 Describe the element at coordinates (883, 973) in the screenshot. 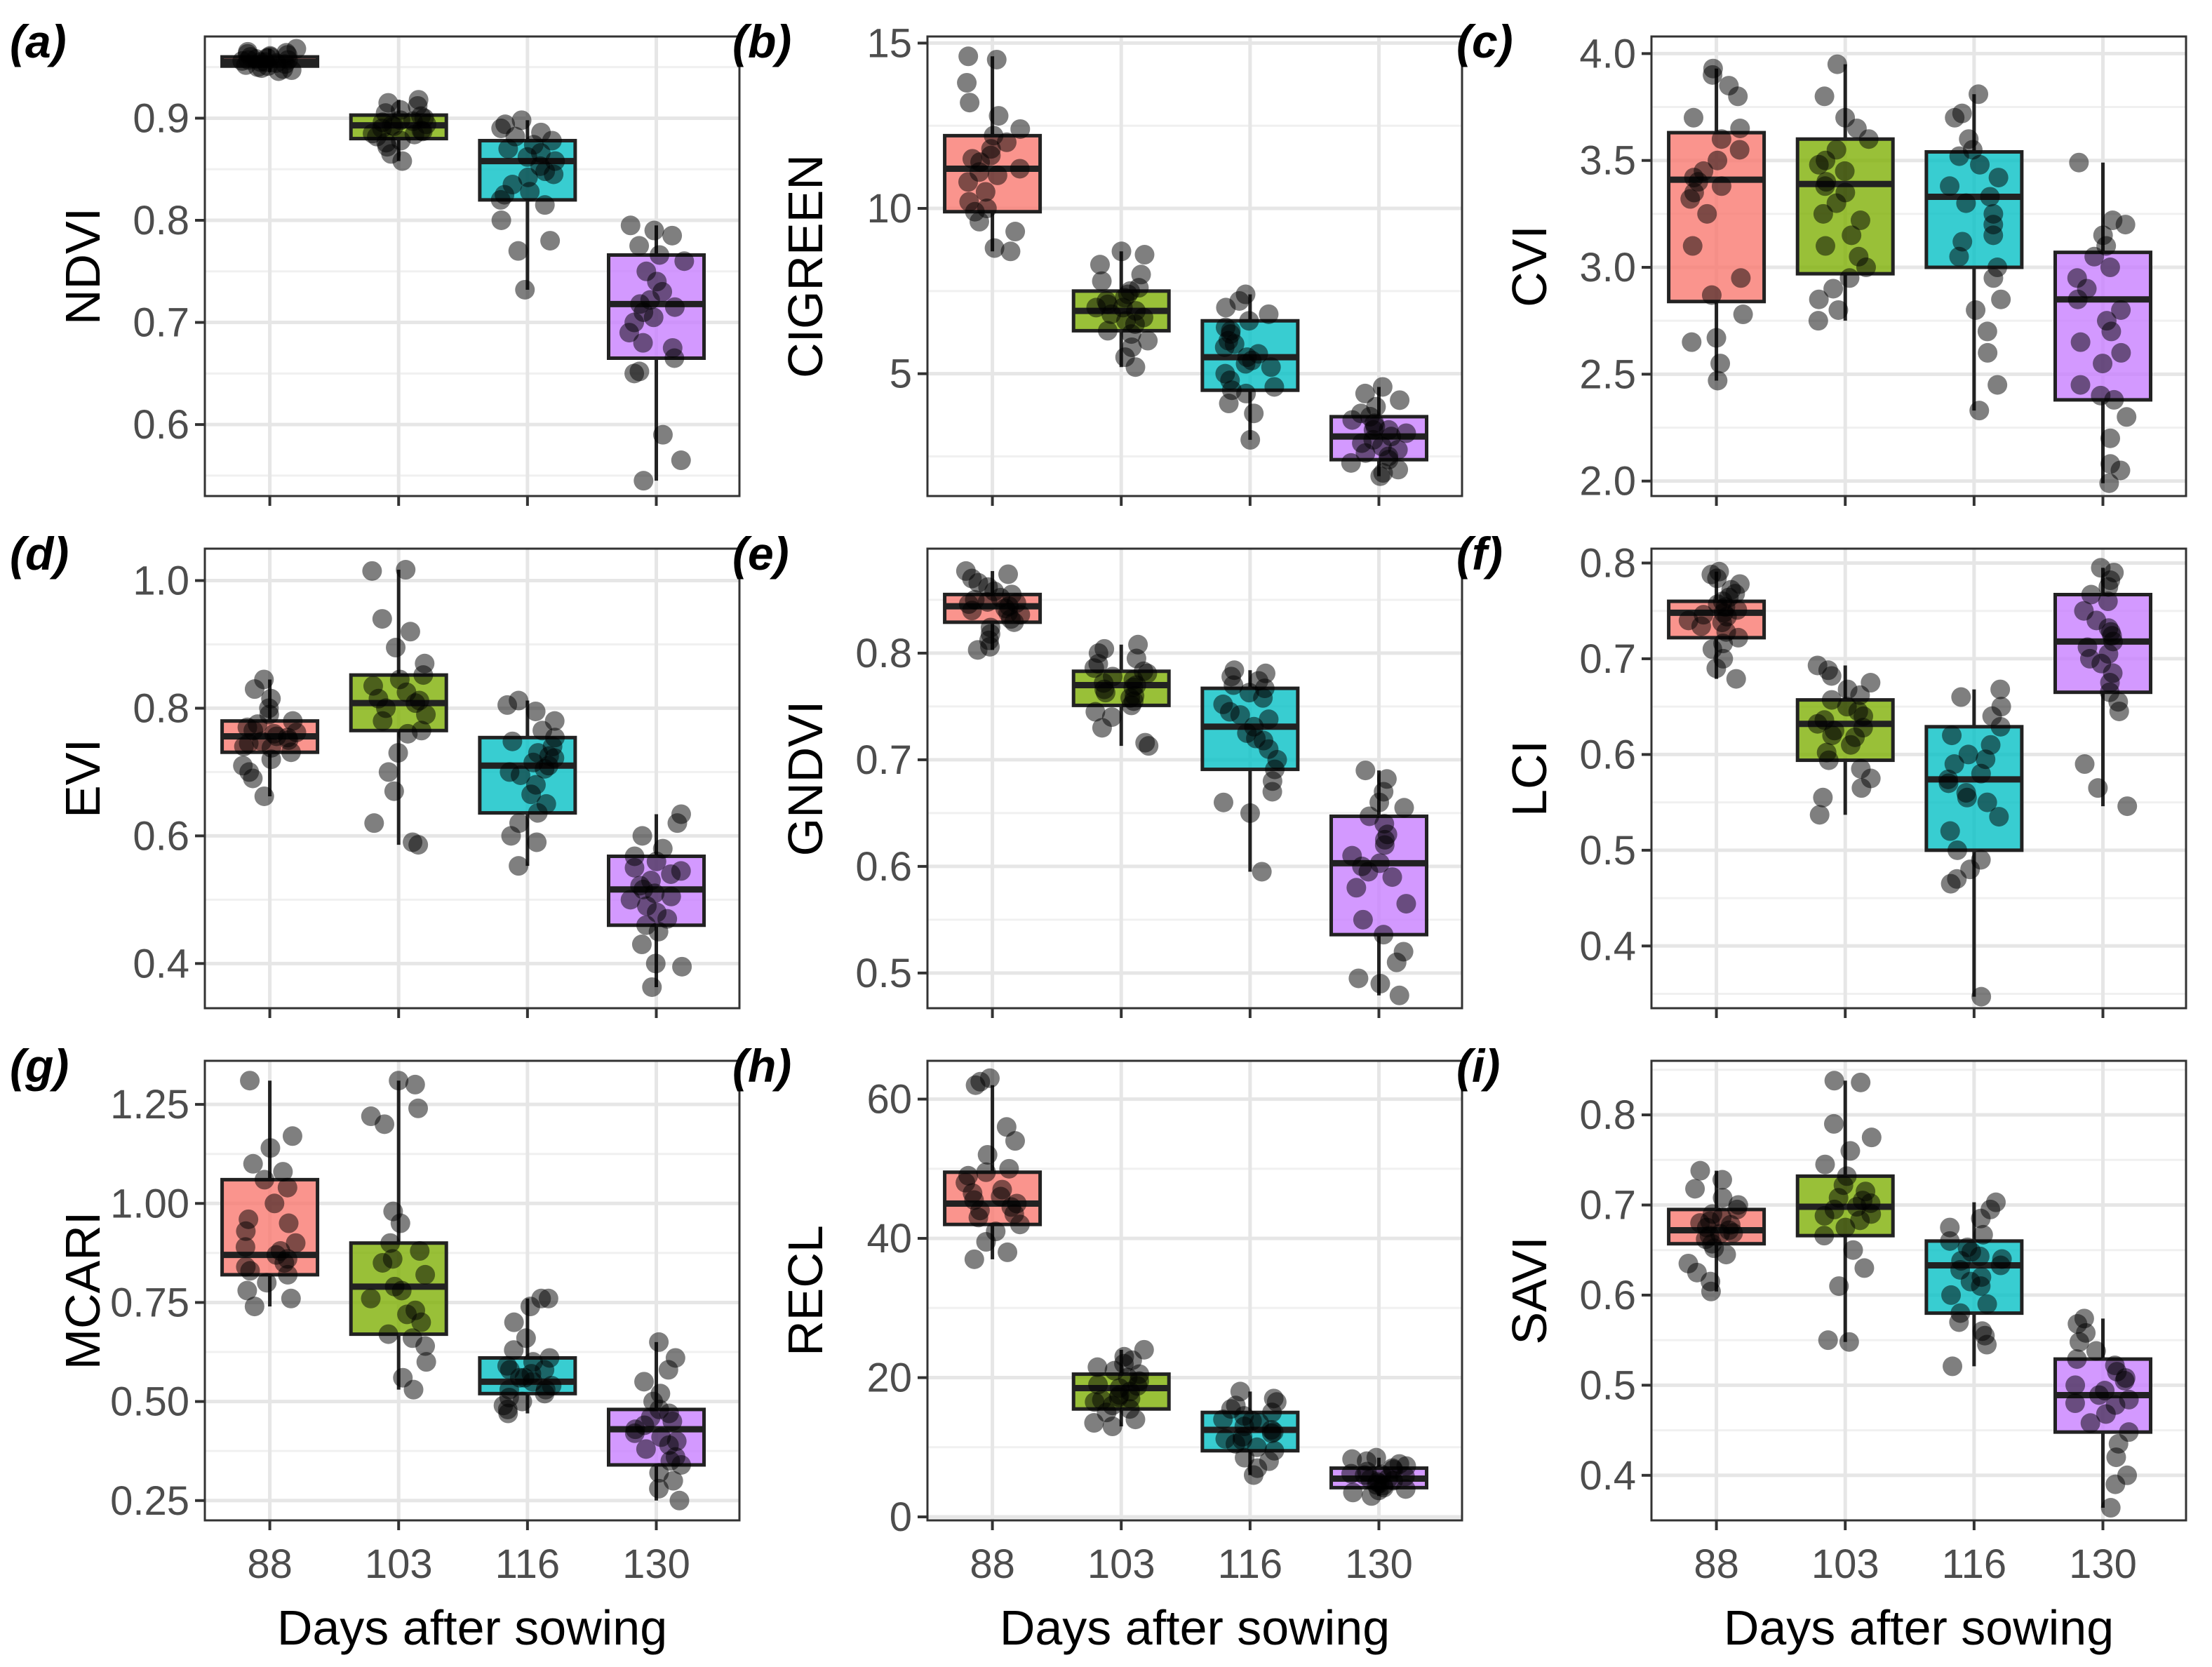

I see `y-tick-label: 0.5` at that location.